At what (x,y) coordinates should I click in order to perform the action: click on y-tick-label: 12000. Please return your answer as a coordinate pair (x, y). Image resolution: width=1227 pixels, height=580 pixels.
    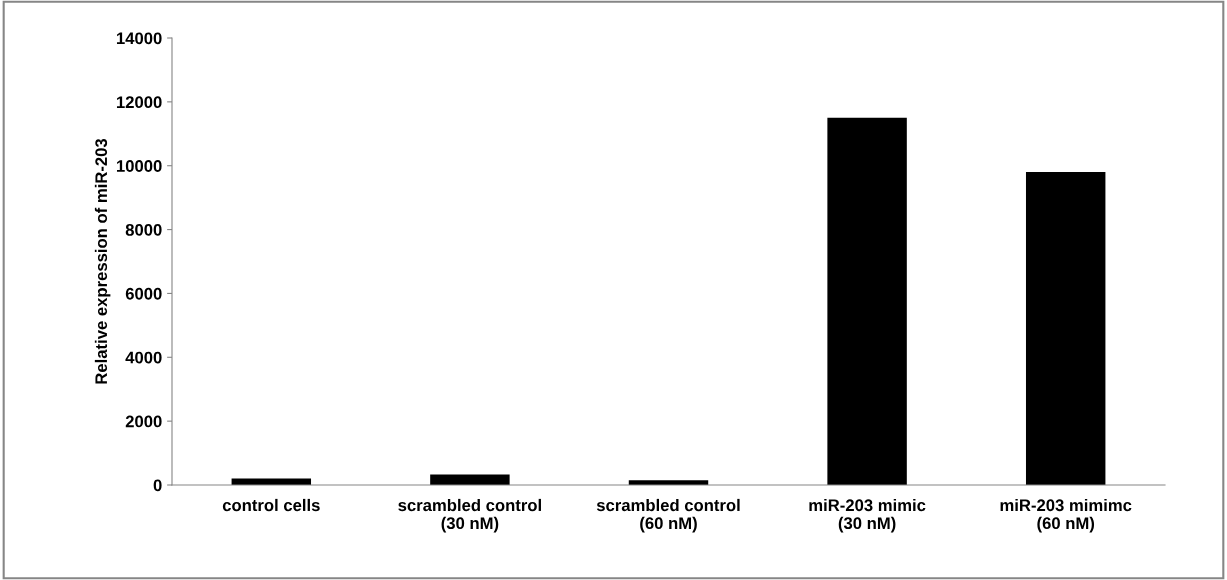
    Looking at the image, I should click on (139, 102).